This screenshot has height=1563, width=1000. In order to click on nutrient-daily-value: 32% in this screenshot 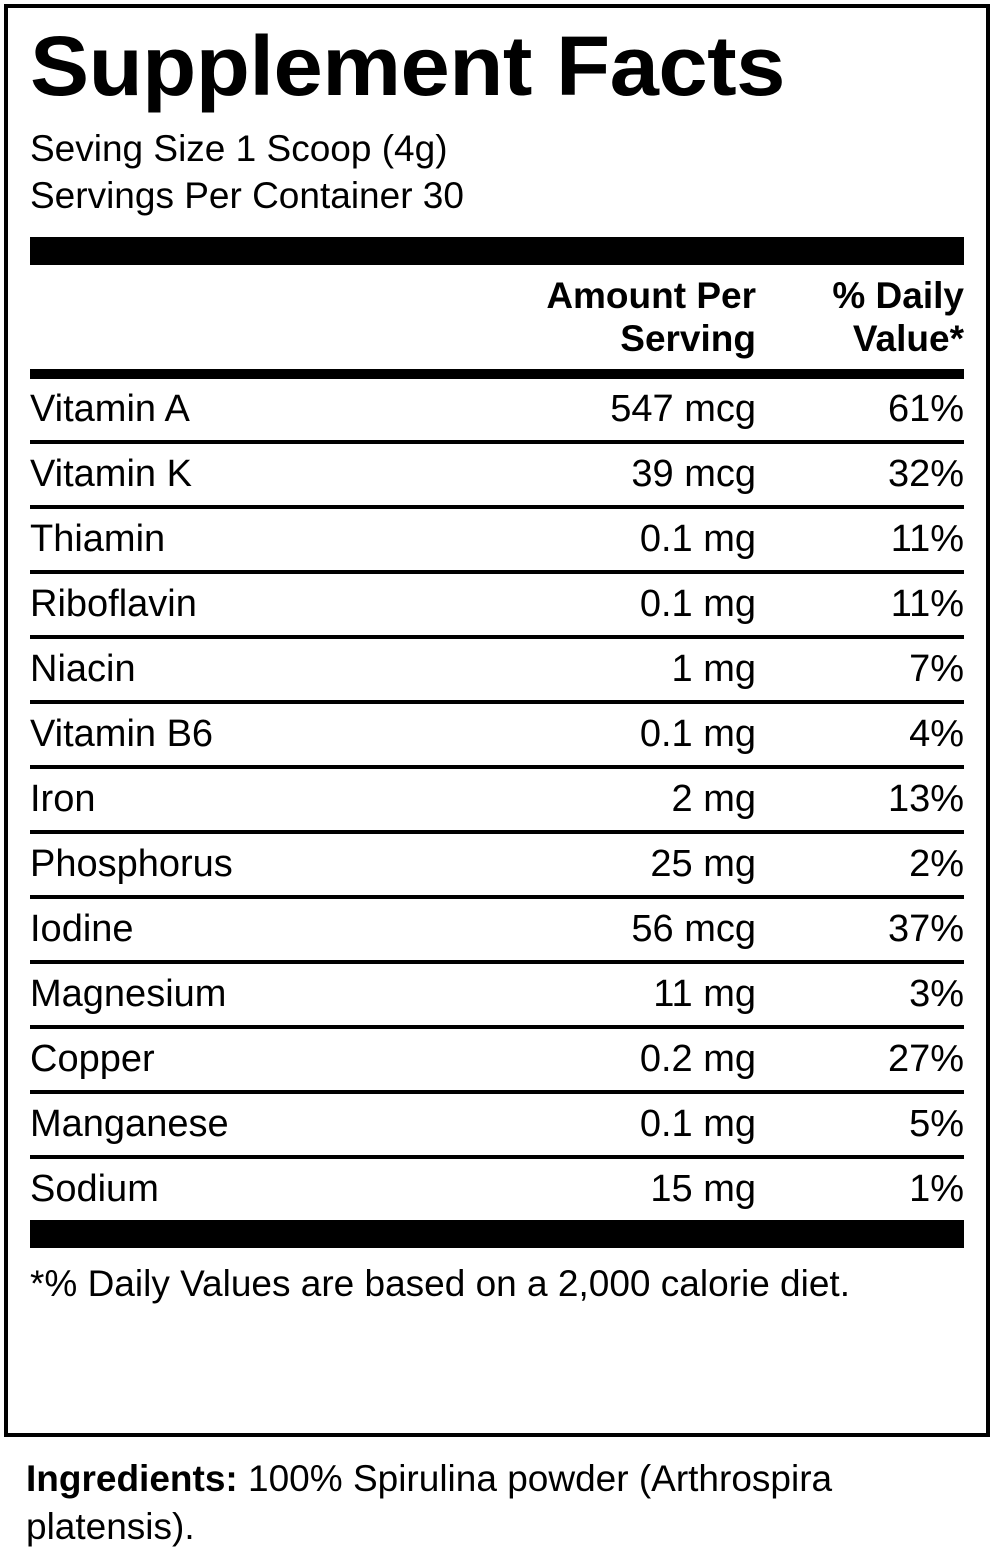, I will do `click(925, 474)`.